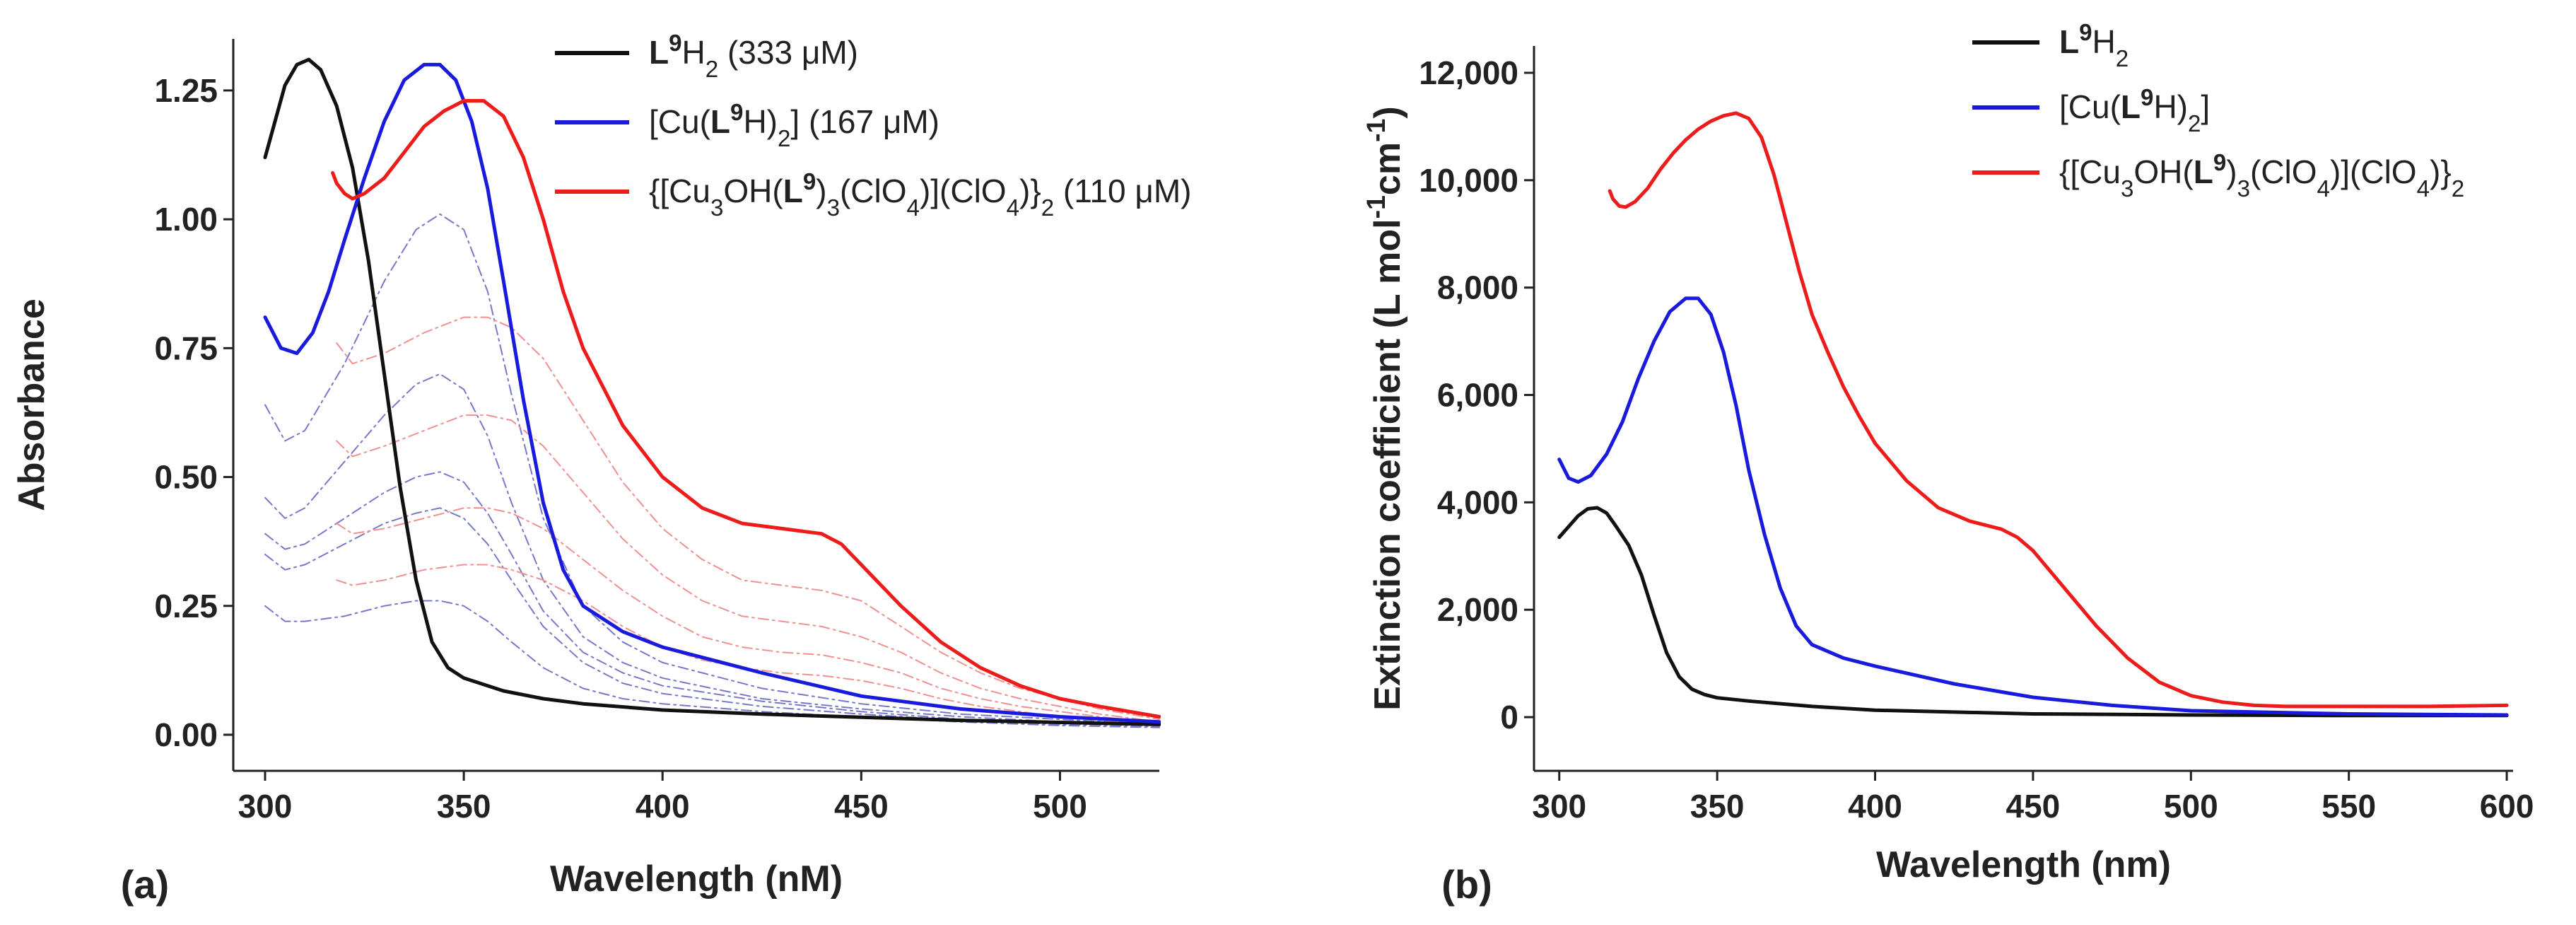 This screenshot has width=2576, height=925. Describe the element at coordinates (1875, 806) in the screenshot. I see `b-x-tick-label: 400` at that location.